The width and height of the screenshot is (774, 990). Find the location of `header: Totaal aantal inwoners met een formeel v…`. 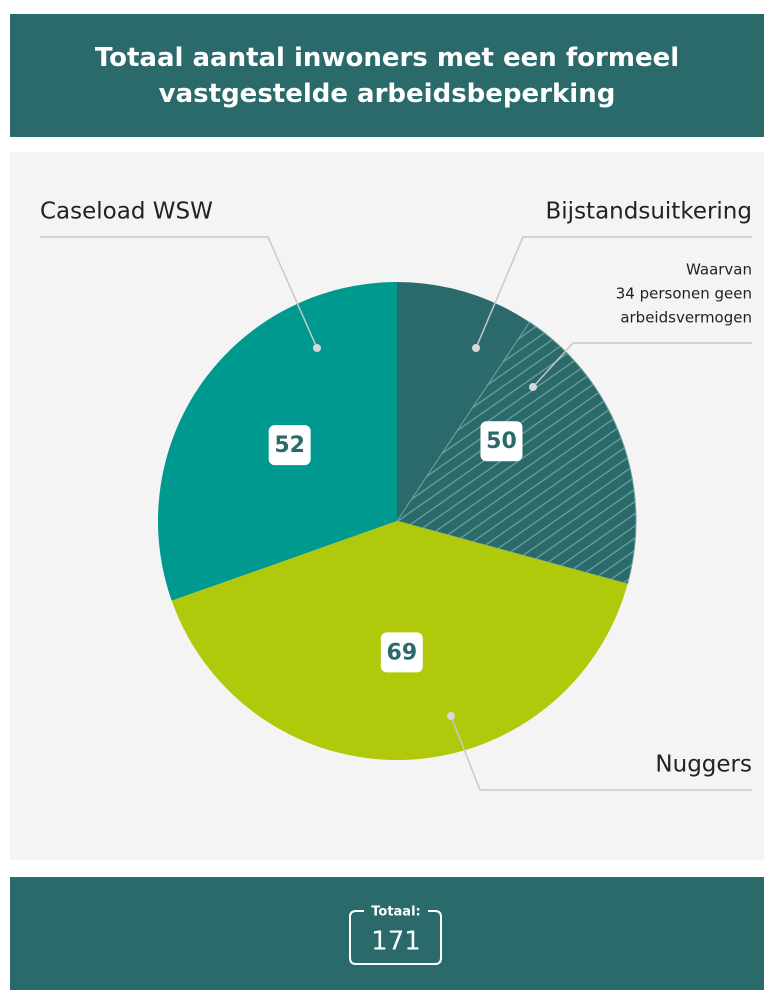

header: Totaal aantal inwoners met een formeel v… is located at coordinates (387, 75).